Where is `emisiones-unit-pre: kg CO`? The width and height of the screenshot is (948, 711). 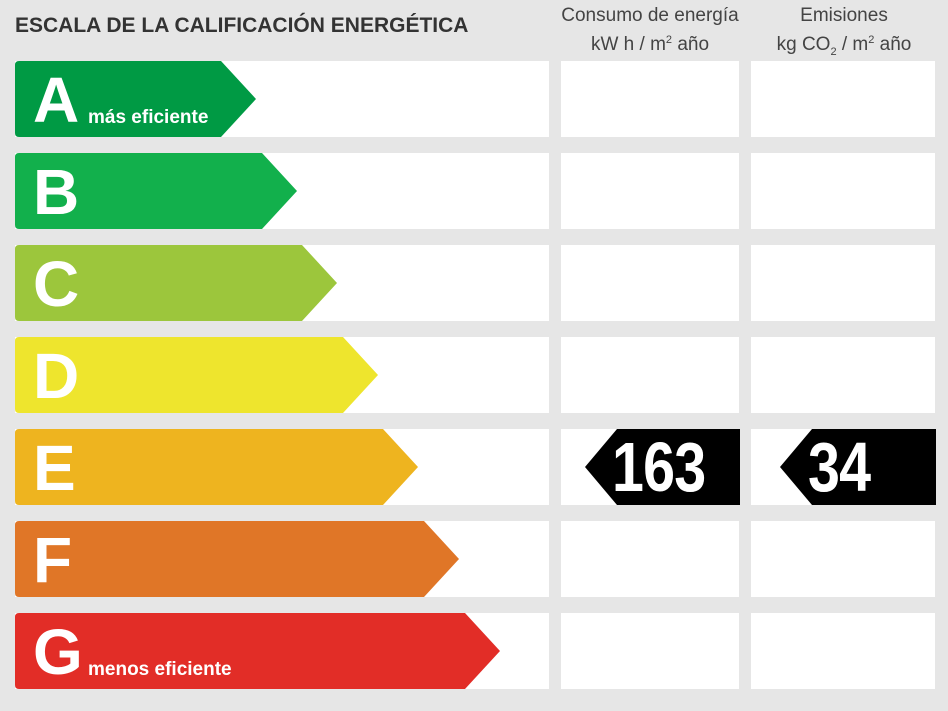
emisiones-unit-pre: kg CO is located at coordinates (803, 44).